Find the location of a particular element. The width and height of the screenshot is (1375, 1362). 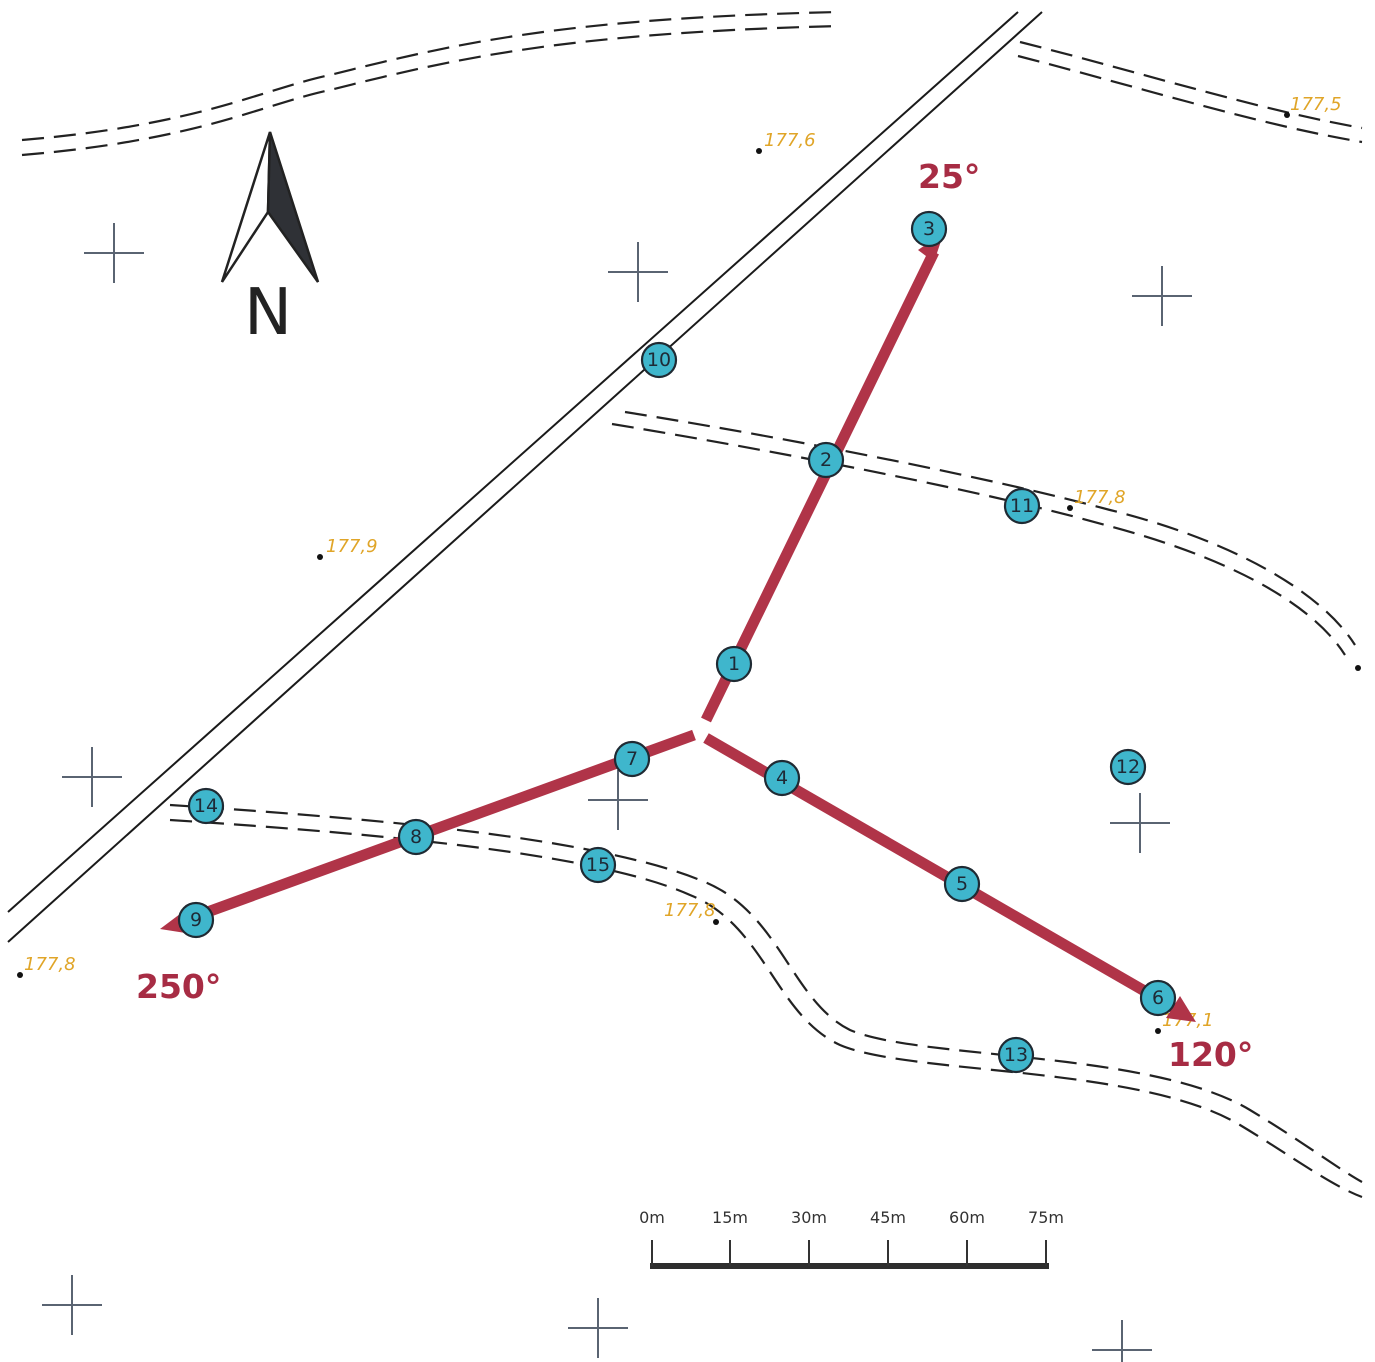

svg-text: 1 is located at coordinates (734, 664).